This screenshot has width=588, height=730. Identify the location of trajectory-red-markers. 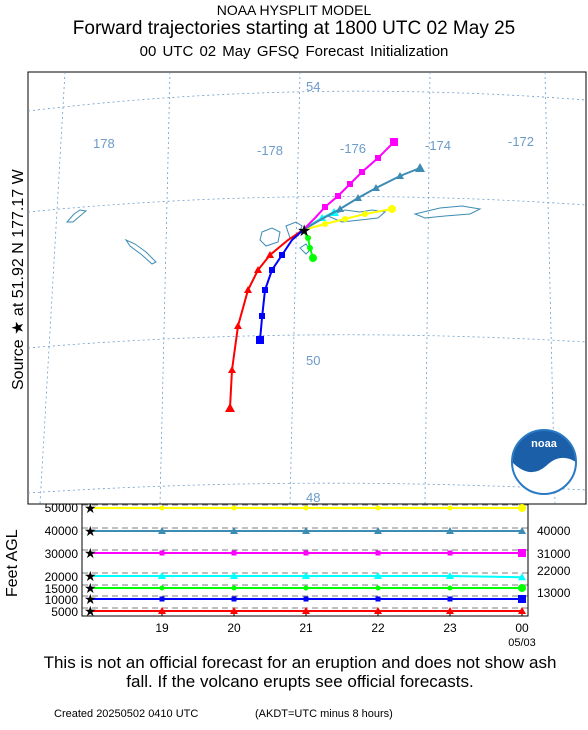
(249, 331).